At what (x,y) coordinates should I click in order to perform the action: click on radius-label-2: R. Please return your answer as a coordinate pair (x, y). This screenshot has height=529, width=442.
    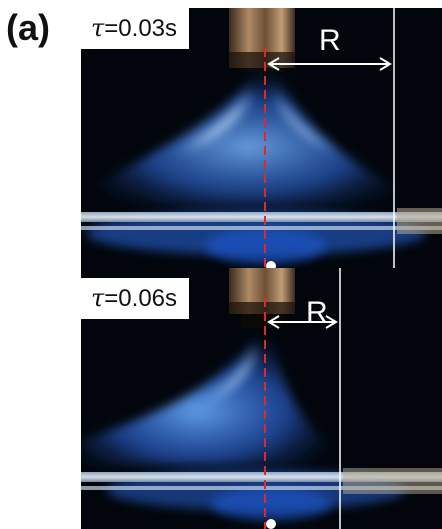
    Looking at the image, I should click on (317, 312).